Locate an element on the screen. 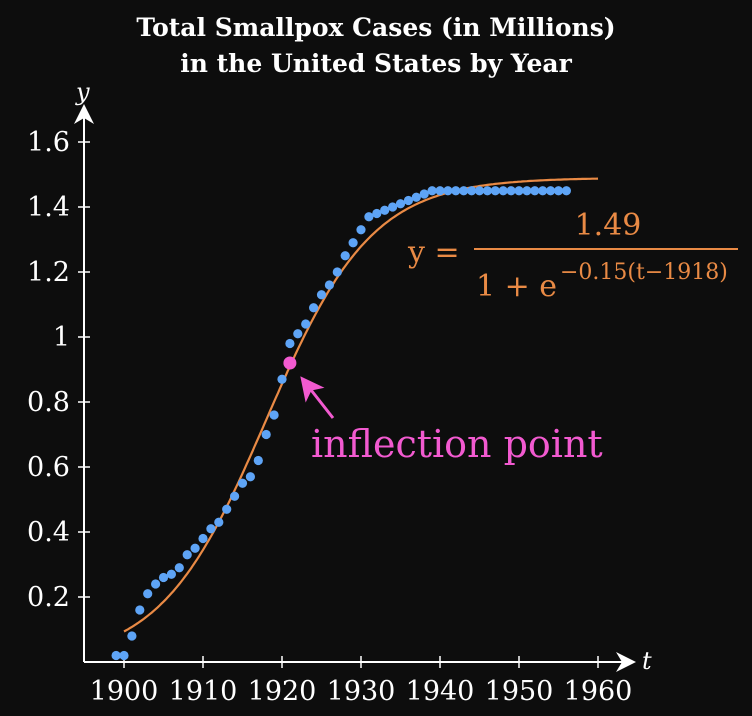 Image resolution: width=752 pixels, height=716 pixels. logistic-formula: y = 1.49 1 + e −0.15(t−1918) is located at coordinates (572, 256).